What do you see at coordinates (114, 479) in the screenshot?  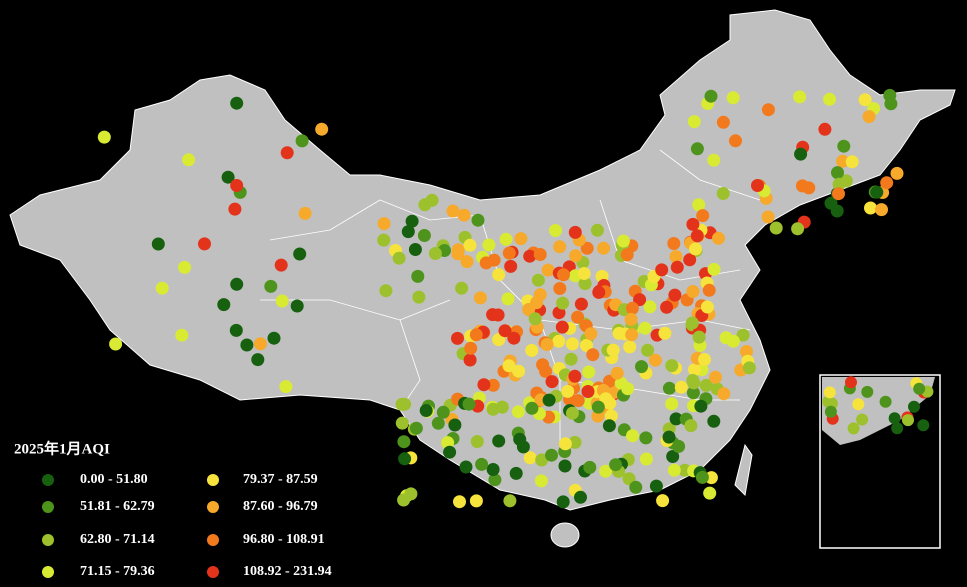 I see `legend-label: 0.00 - 51.80` at bounding box center [114, 479].